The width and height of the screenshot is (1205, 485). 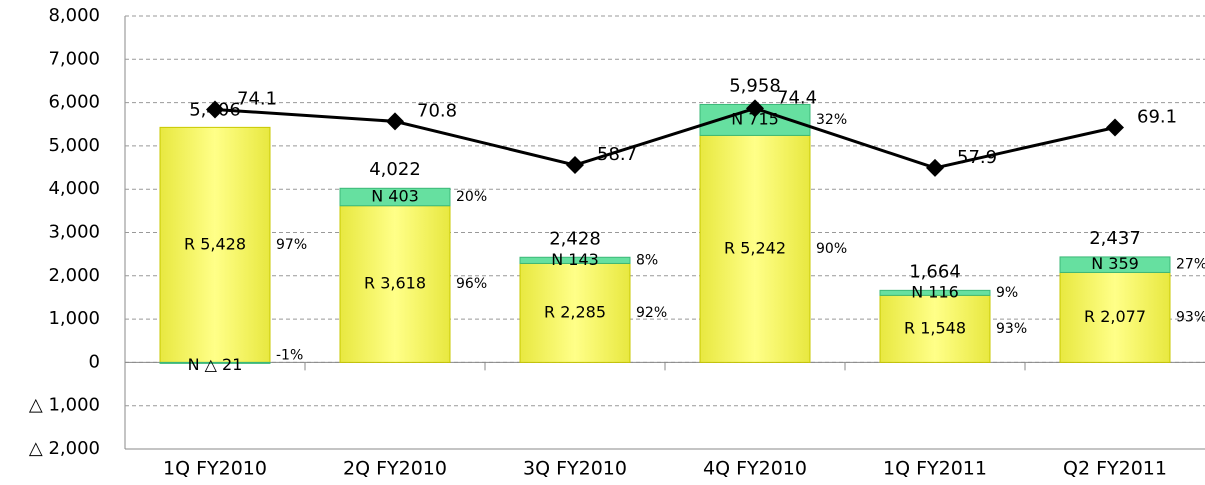 I want to click on y-tick-label: 6,000, so click(x=74, y=102).